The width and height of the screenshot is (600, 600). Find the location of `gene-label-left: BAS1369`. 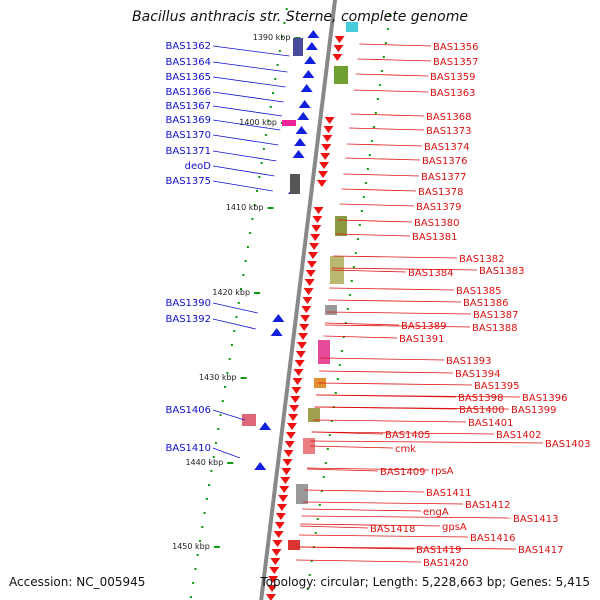

gene-label-left: BAS1369 is located at coordinates (189, 120).